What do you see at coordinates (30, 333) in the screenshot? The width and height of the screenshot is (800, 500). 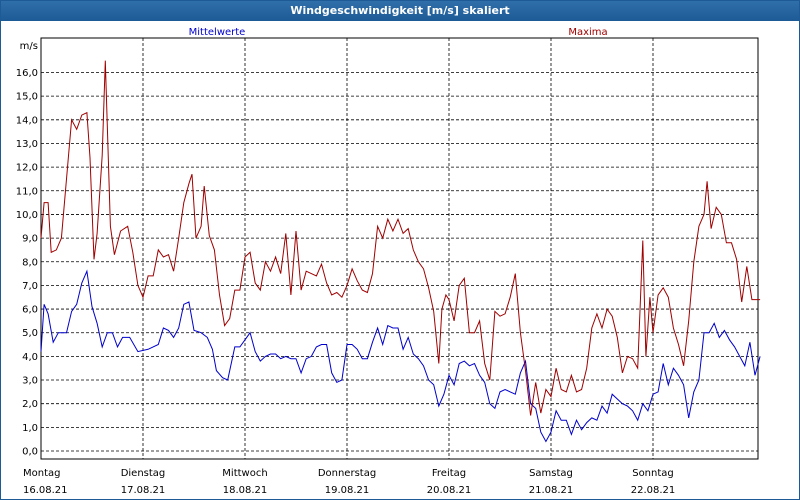 I see `y-tick-label: 5,0` at bounding box center [30, 333].